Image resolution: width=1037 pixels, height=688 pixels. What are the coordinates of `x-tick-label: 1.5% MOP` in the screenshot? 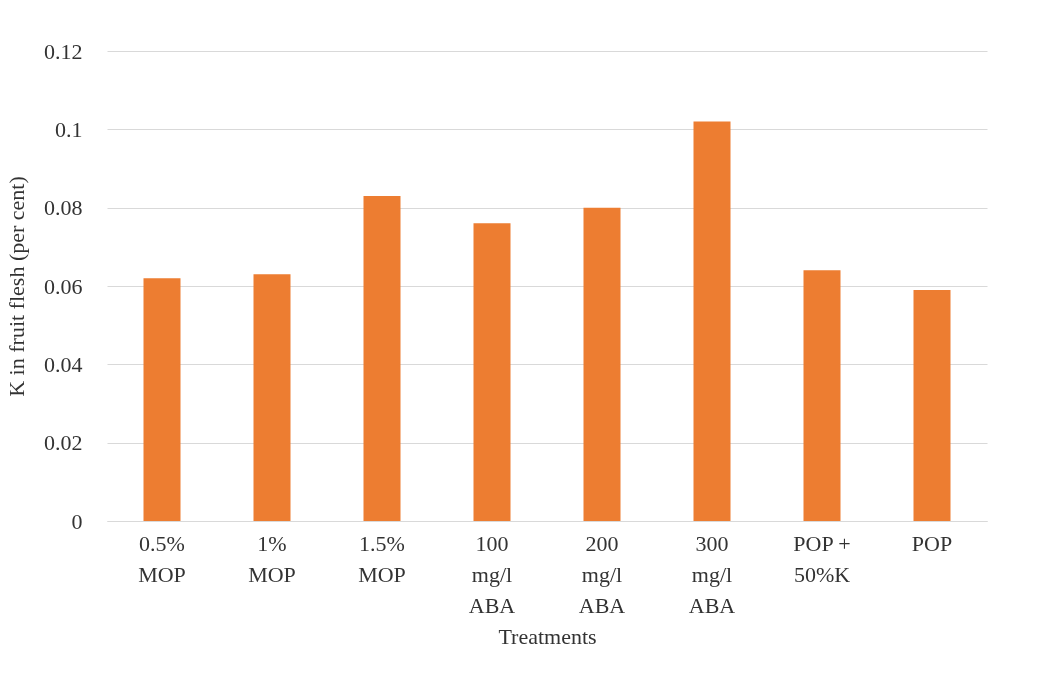 It's located at (382, 558).